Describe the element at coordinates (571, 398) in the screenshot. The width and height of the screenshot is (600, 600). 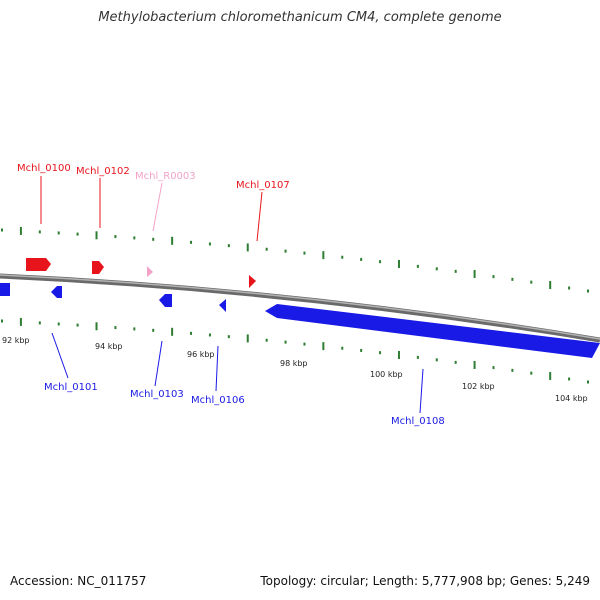
I see `scale-label-104kbp: 104 kbp` at that location.